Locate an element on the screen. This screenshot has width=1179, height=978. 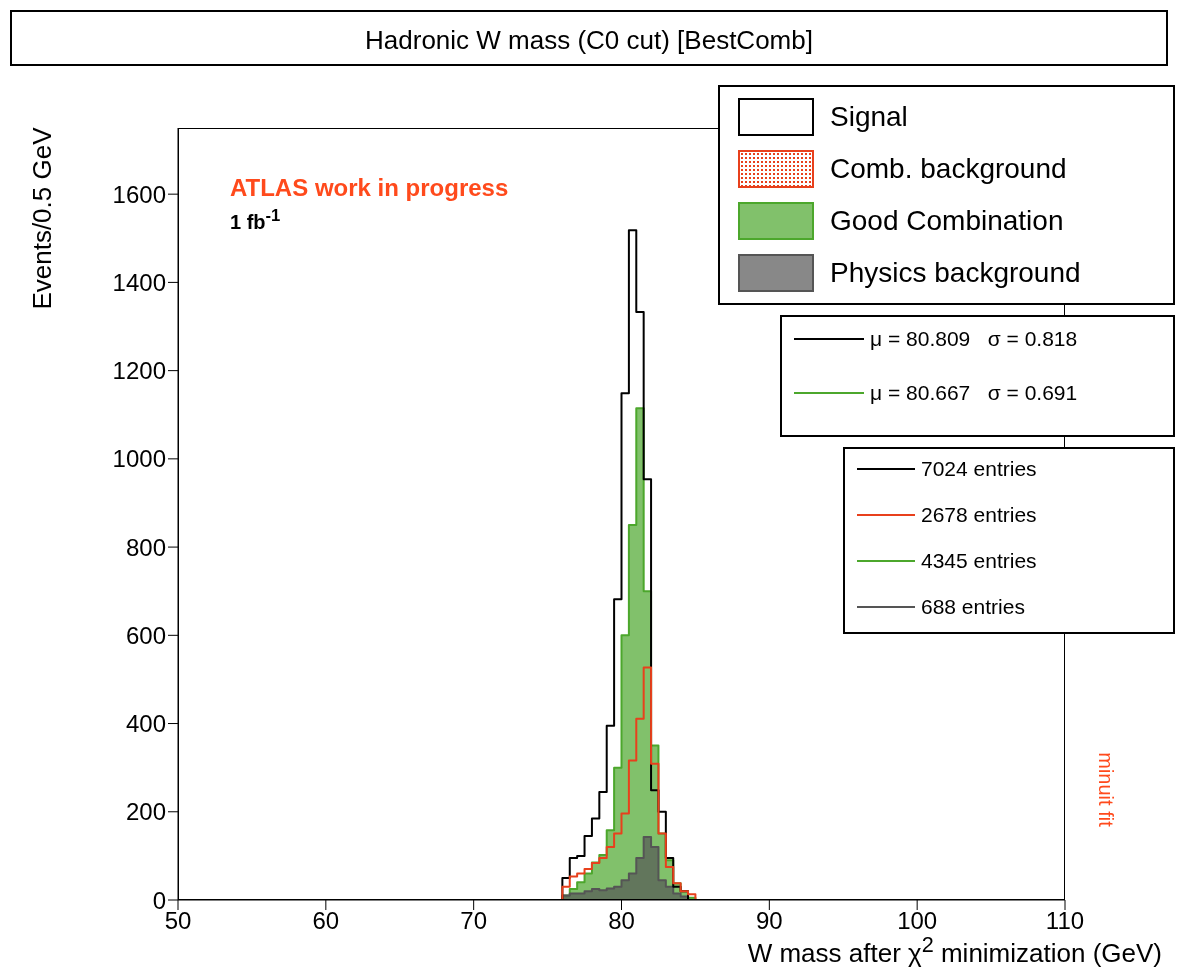
annotation: μ = 80.667 σ = 0.691 is located at coordinates (974, 393).